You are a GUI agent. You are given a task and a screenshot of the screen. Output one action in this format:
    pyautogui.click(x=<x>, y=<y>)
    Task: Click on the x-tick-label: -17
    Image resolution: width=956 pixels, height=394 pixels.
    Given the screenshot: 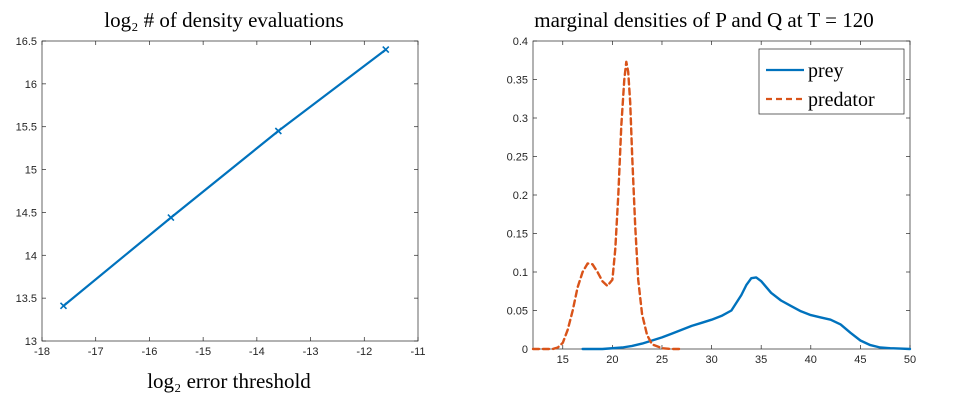 What is the action you would take?
    pyautogui.click(x=96, y=352)
    